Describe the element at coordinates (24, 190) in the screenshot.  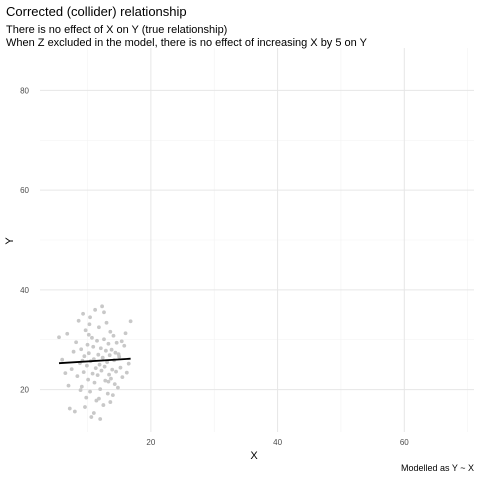
I see `y-tick-label: 60` at that location.